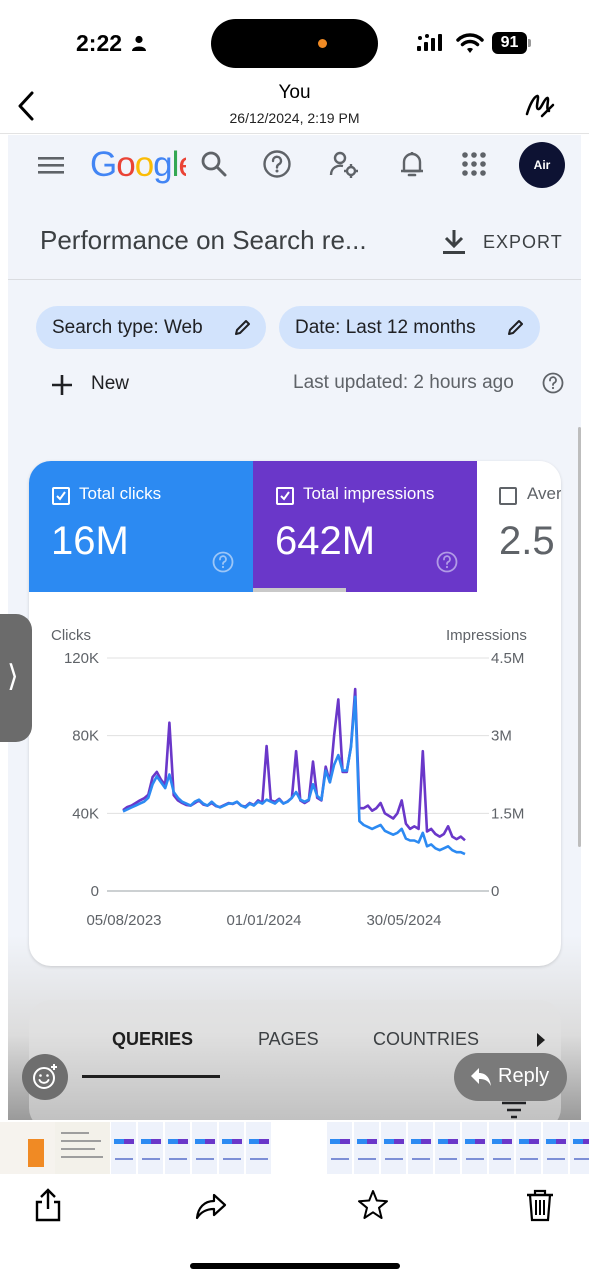 This screenshot has height=1280, width=589. I want to click on sender-name: You, so click(294, 92).